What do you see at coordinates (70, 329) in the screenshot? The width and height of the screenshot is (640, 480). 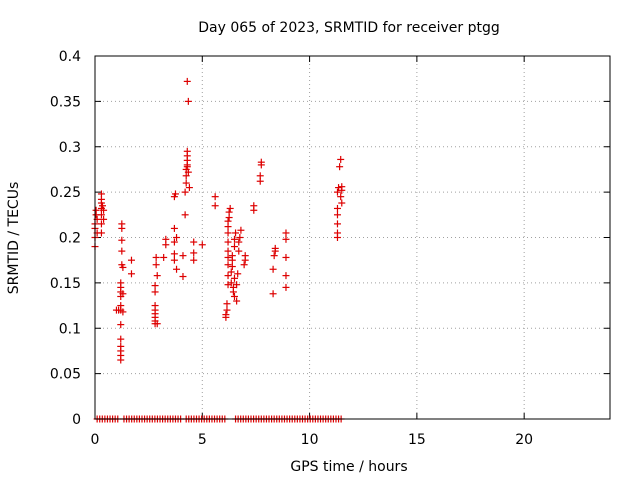 I see `y-tick-label: 0.1` at bounding box center [70, 329].